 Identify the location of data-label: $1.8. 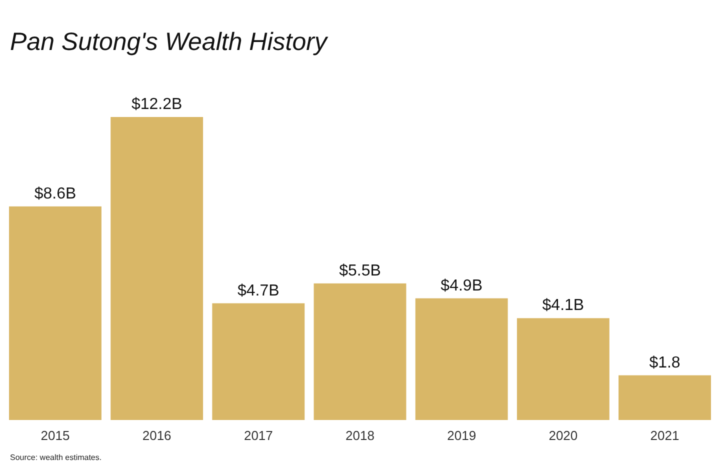
(664, 363).